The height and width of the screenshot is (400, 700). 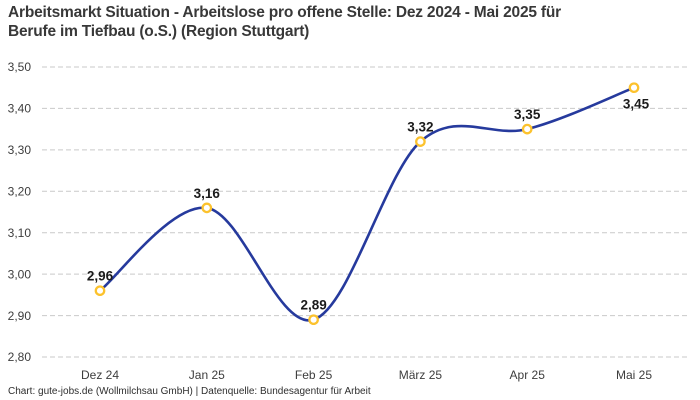 I want to click on y-tick-label: 3,40, so click(x=20, y=109).